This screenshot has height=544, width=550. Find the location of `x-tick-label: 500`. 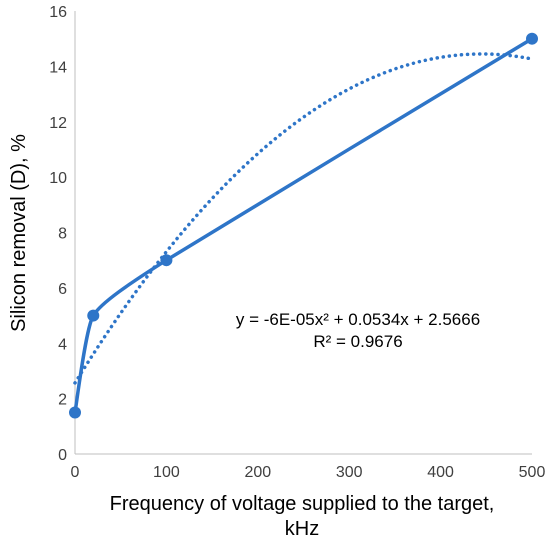

x-tick-label: 500 is located at coordinates (532, 472).